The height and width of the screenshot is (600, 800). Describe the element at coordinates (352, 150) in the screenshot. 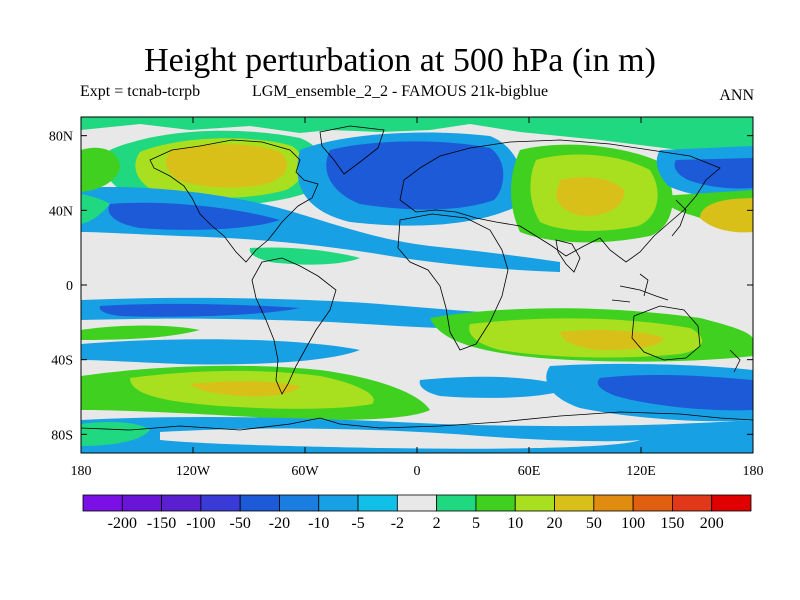

I see `coastline-greenland` at that location.